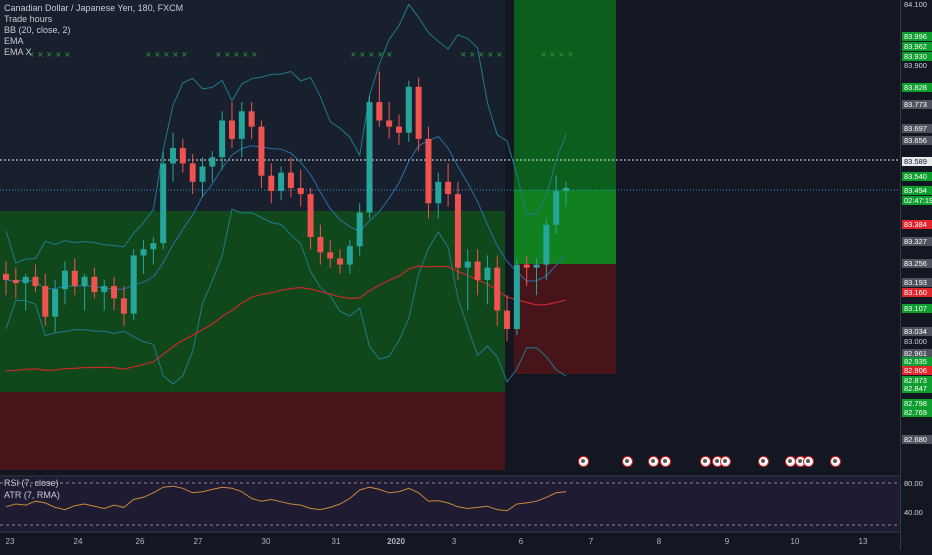  Describe the element at coordinates (863, 541) in the screenshot. I see `time-axis-label: 13` at that location.